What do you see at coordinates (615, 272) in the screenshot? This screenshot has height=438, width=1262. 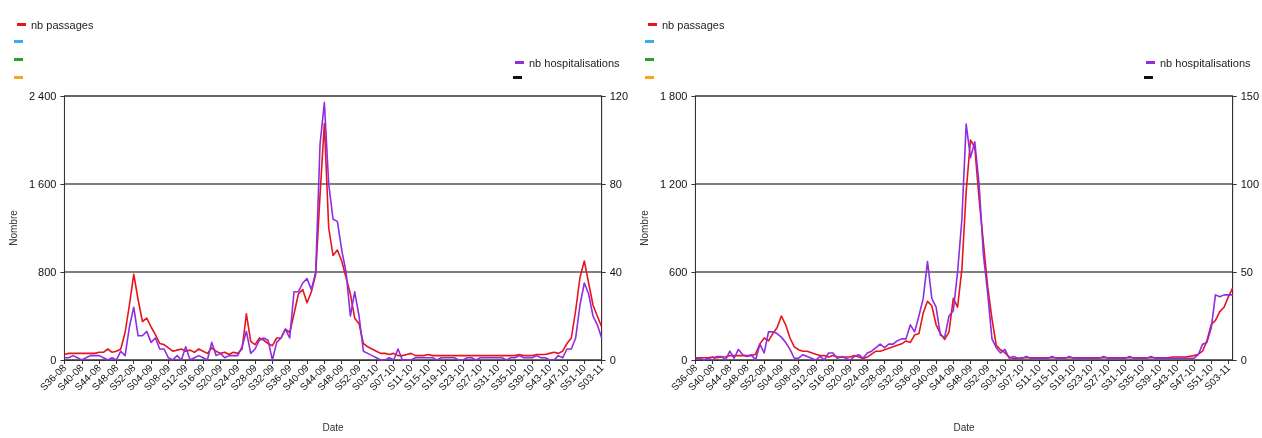 I see `y2-tick-label: 40` at bounding box center [615, 272].